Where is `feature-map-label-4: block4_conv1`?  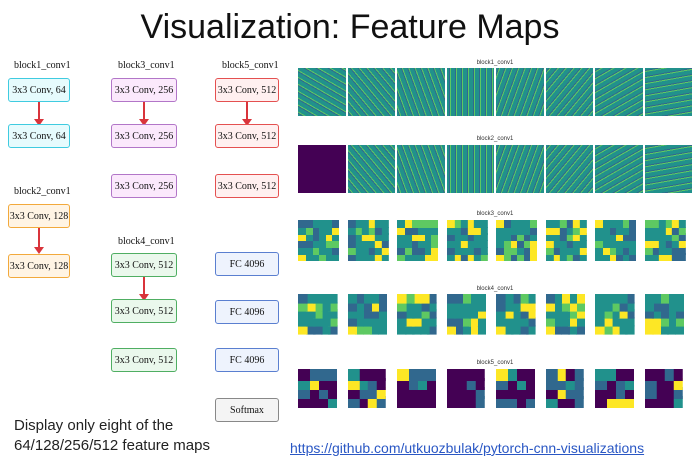 feature-map-label-4: block4_conv1 is located at coordinates (495, 289).